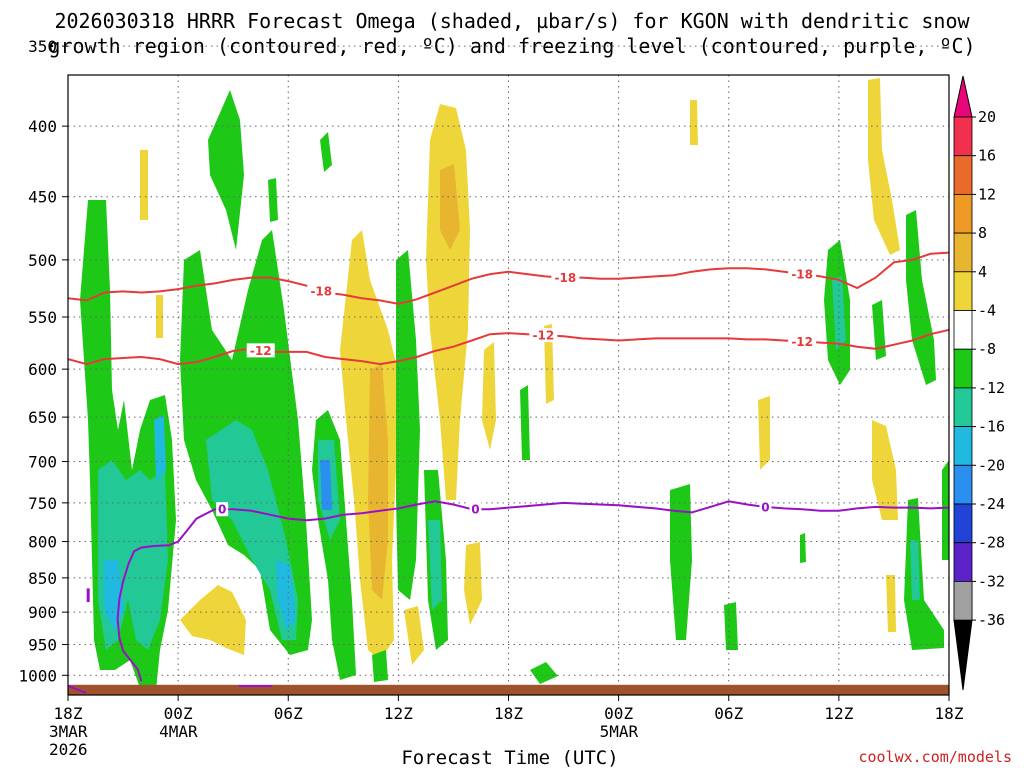 The width and height of the screenshot is (1024, 768). Describe the element at coordinates (77, 689) in the screenshot. I see `contour-freezing-fragment` at that location.